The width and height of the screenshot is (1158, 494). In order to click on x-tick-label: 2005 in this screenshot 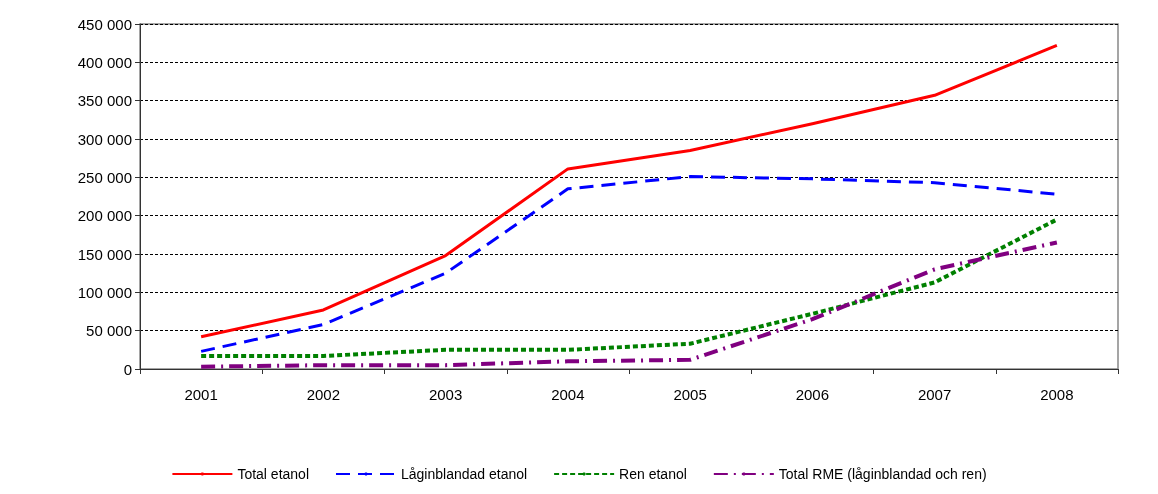, I will do `click(690, 394)`.